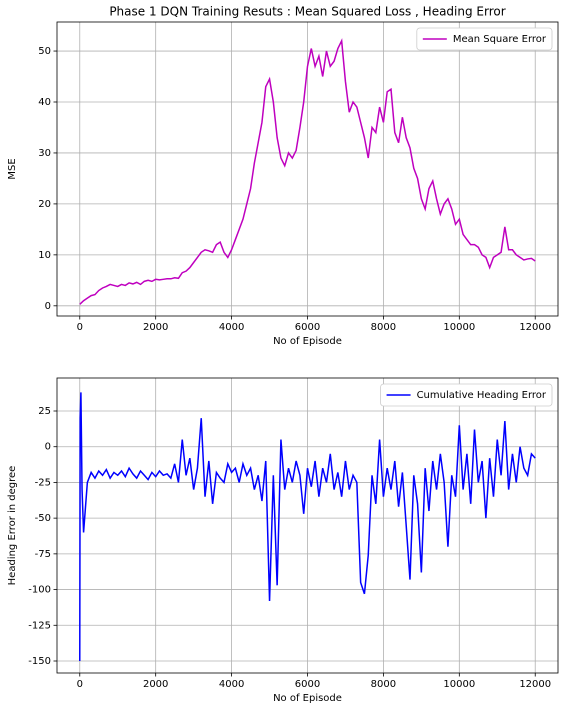 Image resolution: width=565 pixels, height=713 pixels. Describe the element at coordinates (43, 518) in the screenshot. I see `y-tick-label: -50` at that location.